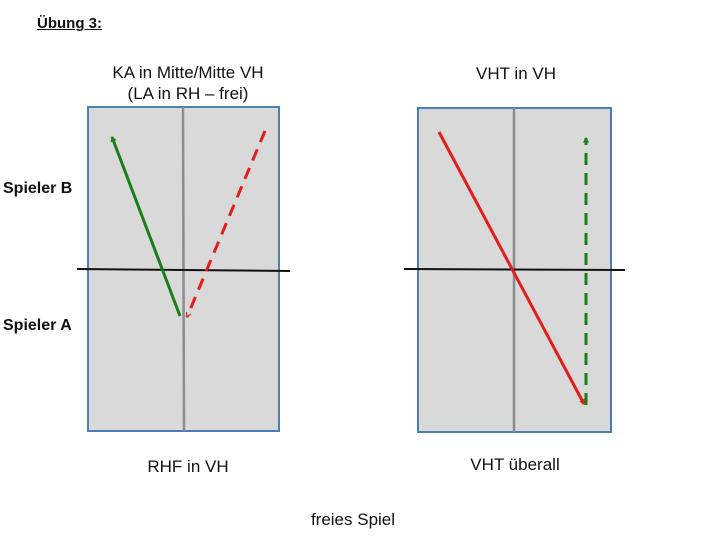  Describe the element at coordinates (188, 93) in the screenshot. I see `left-top-label-line2: (LA in RH – frei)` at that location.